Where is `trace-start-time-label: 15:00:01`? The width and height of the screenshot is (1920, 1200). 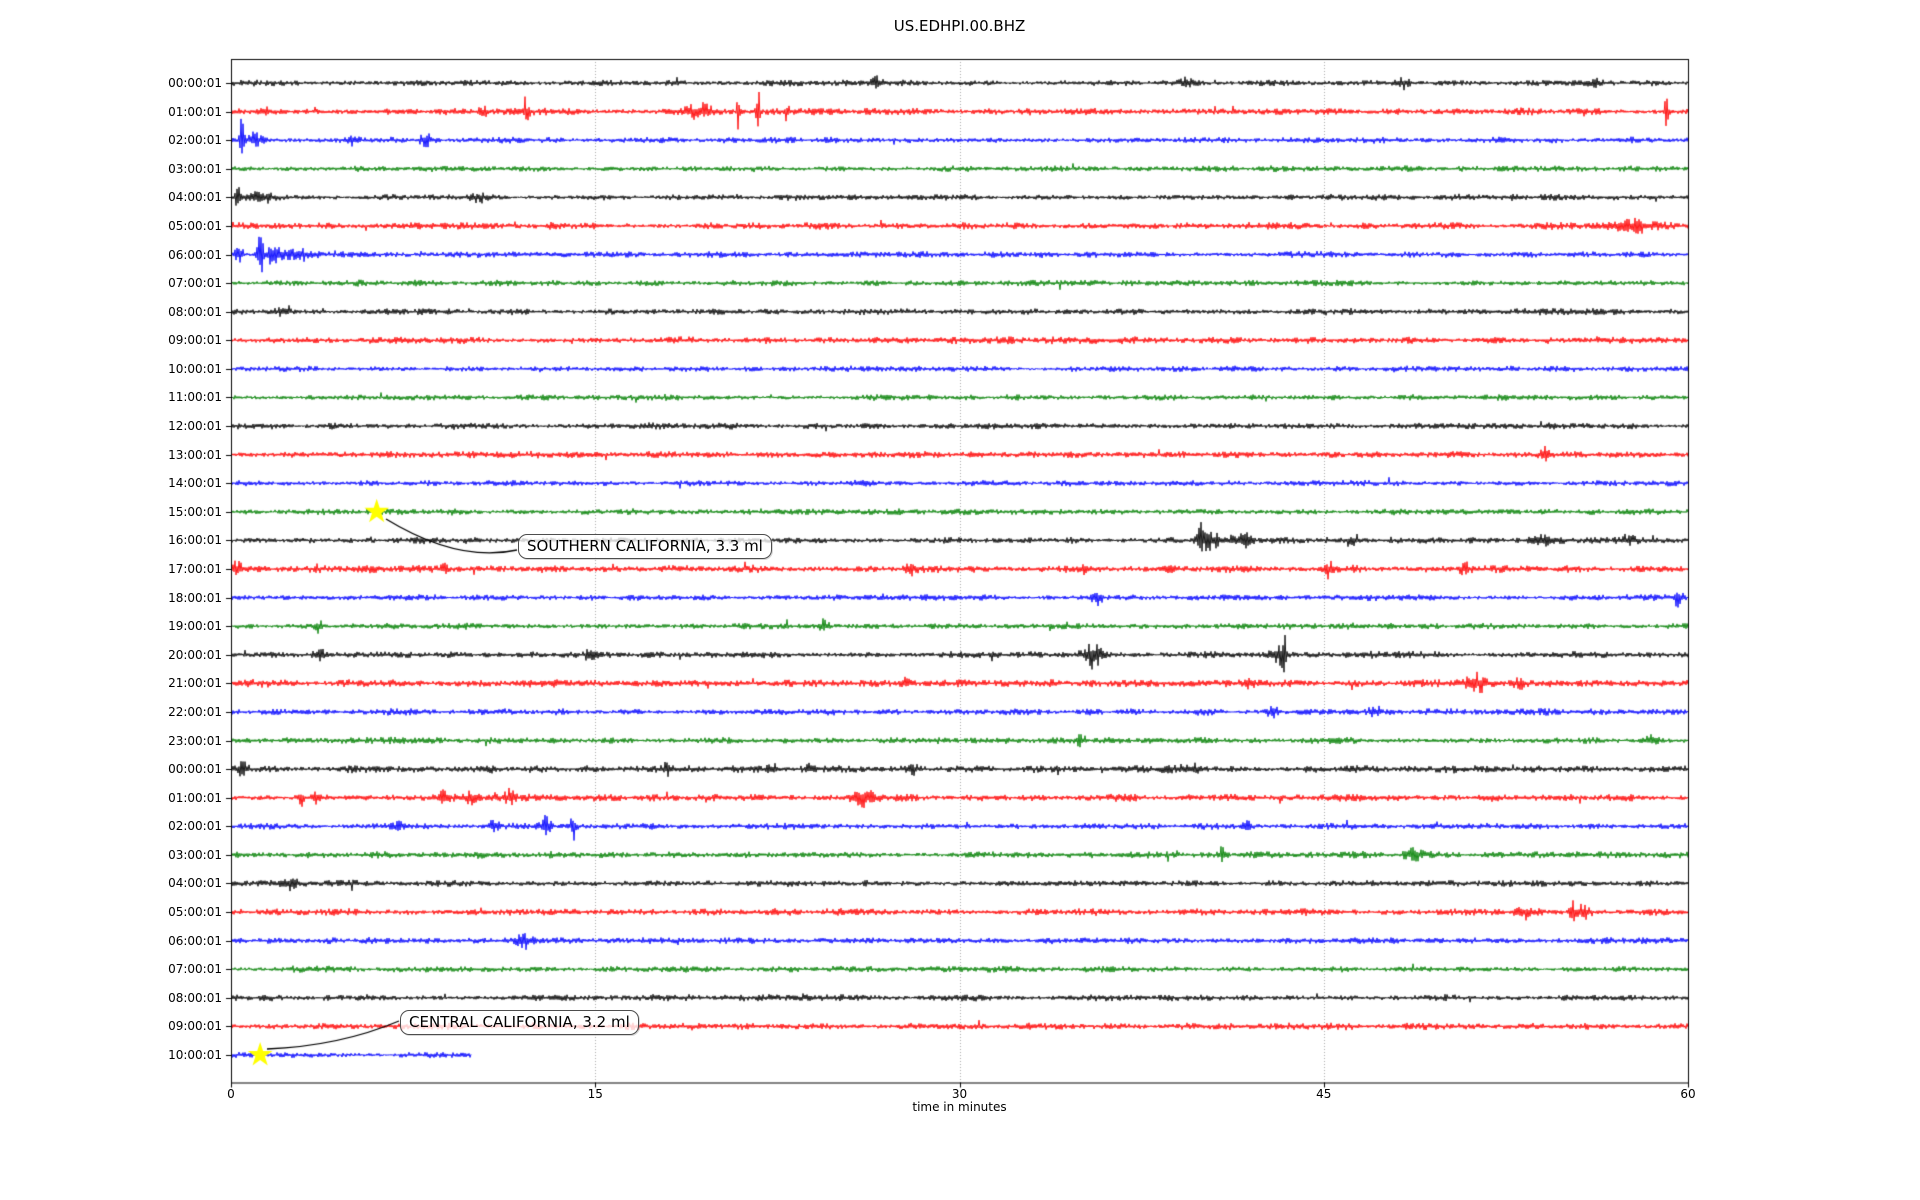
trace-start-time-label: 15:00:01 is located at coordinates (195, 511).